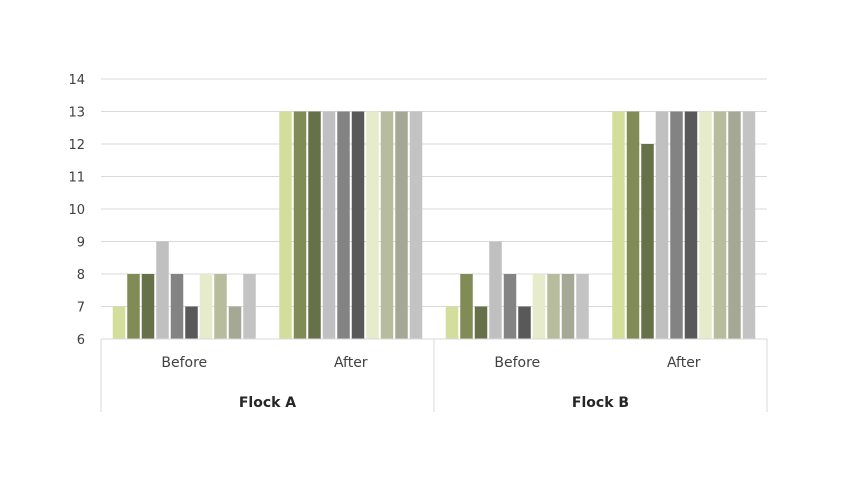  I want to click on y-tick-label: 11, so click(76, 178).